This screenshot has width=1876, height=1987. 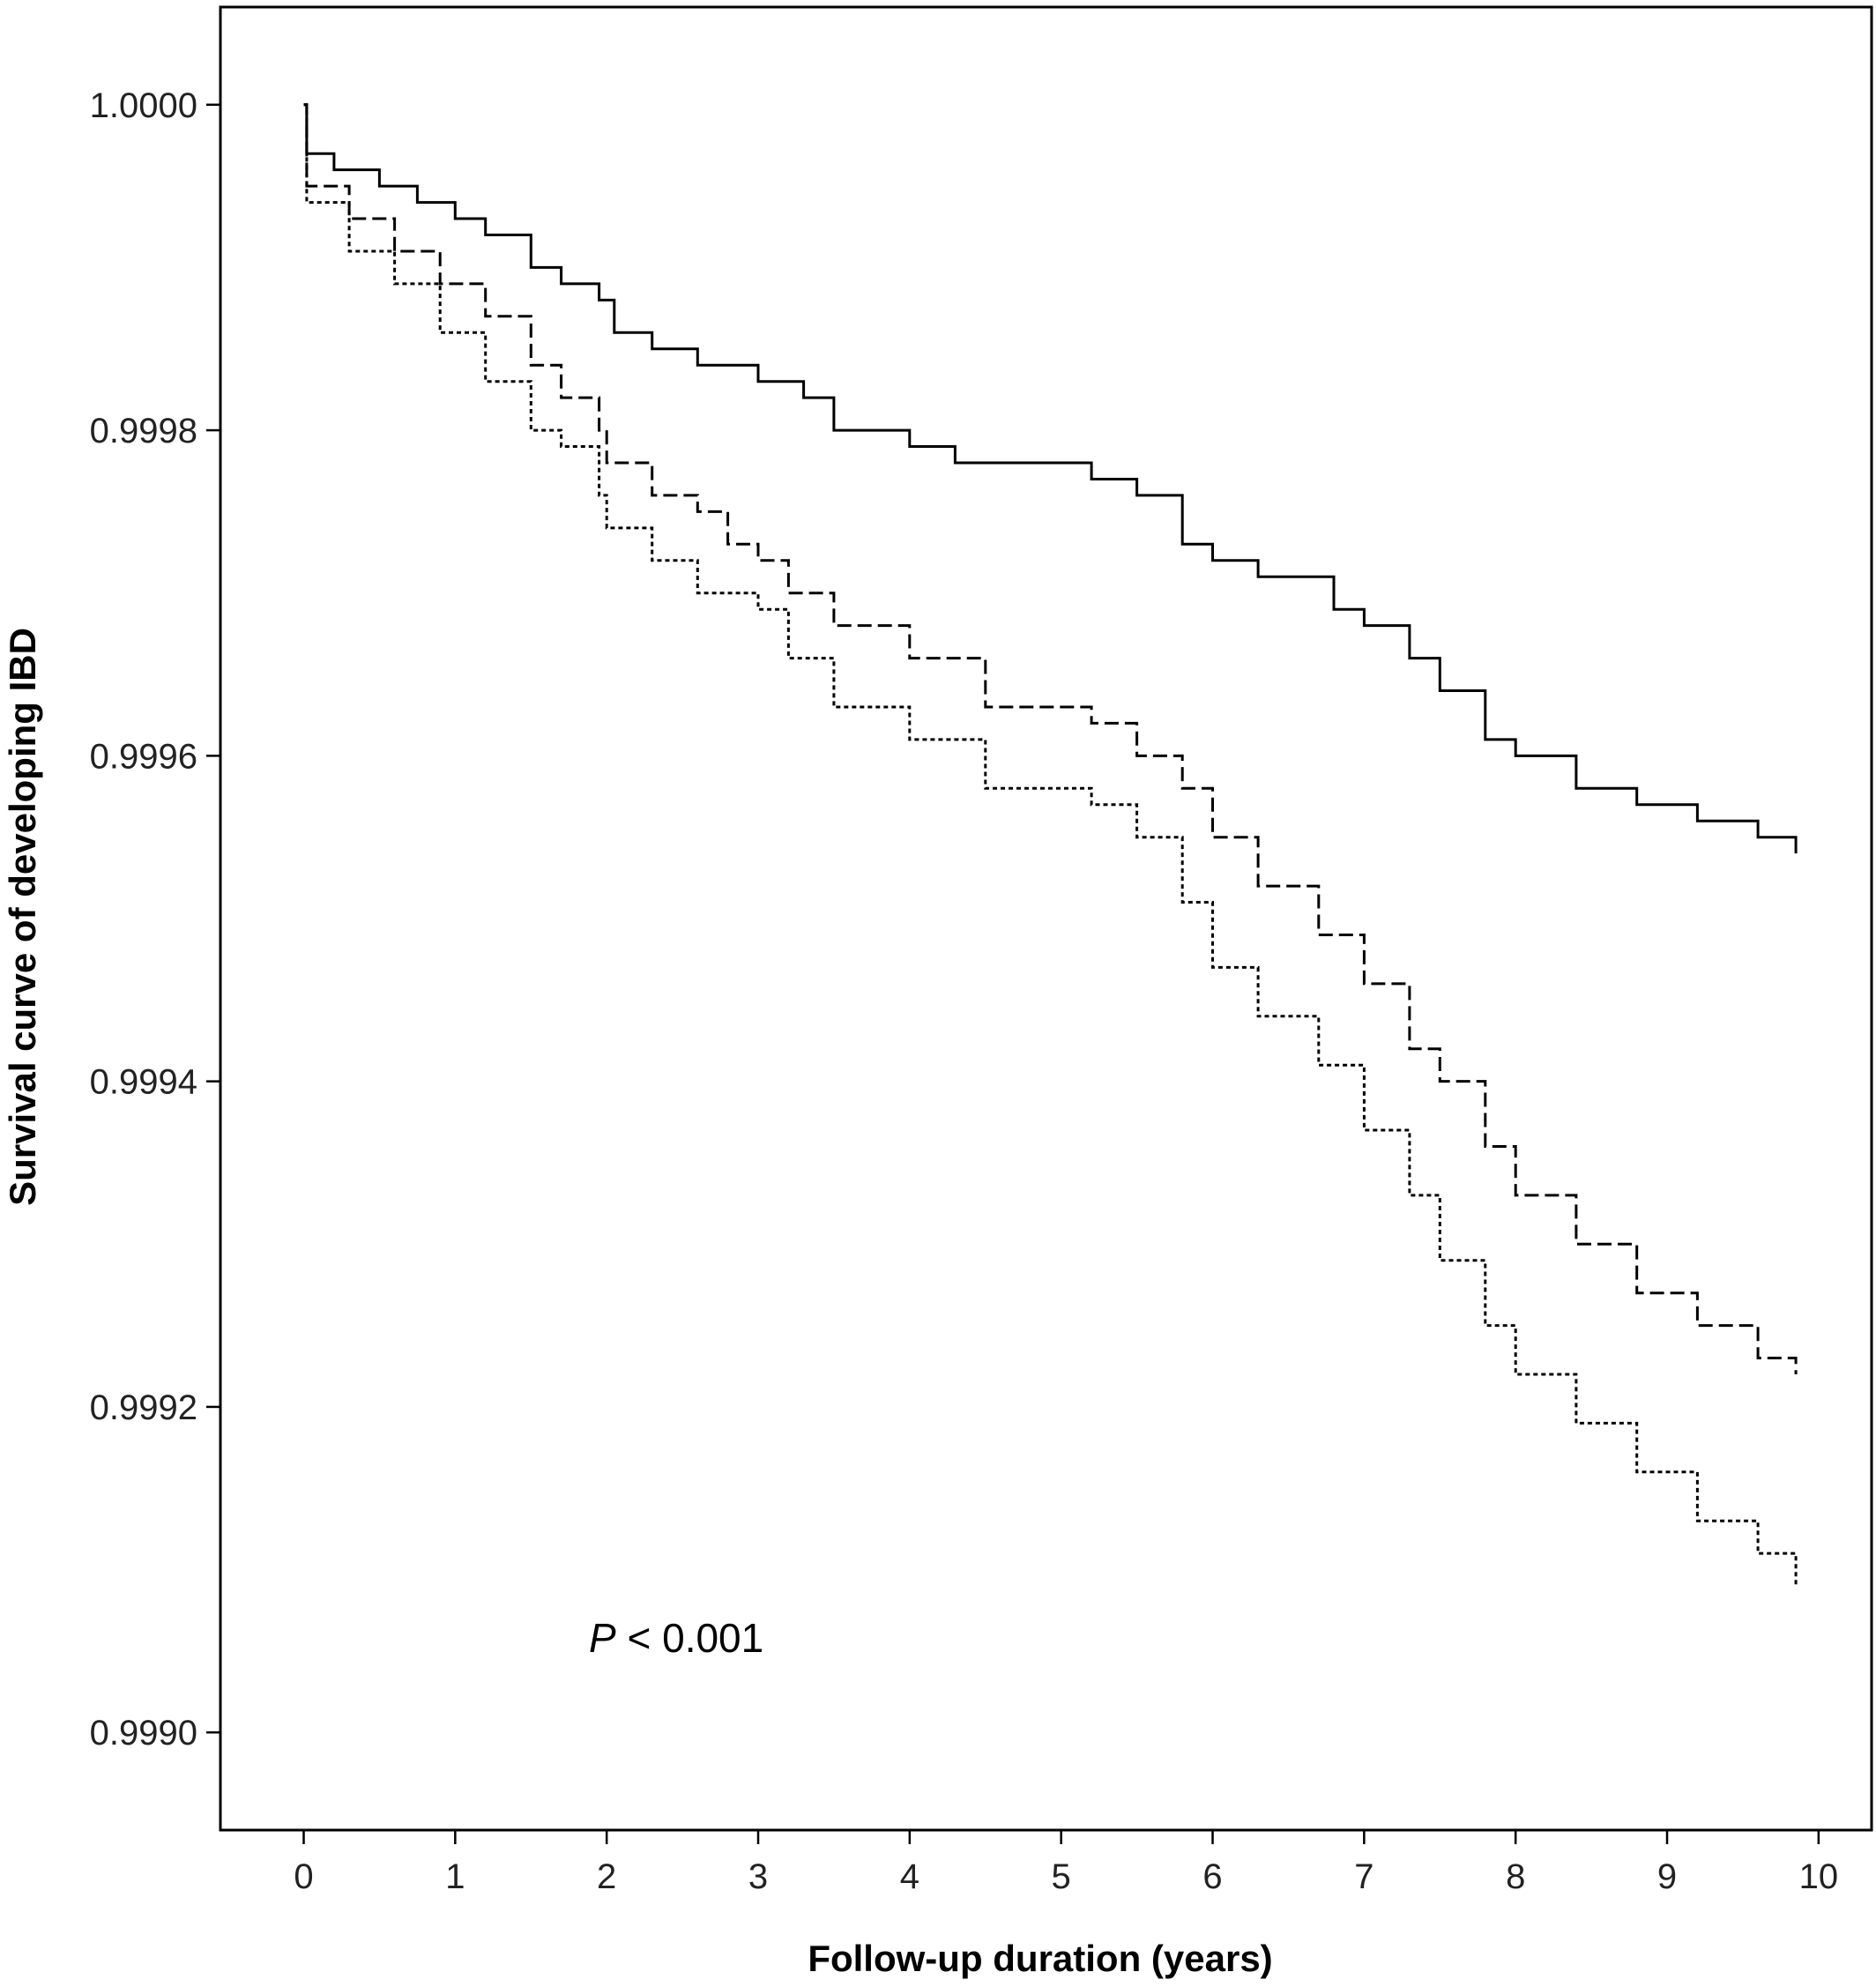 I want to click on y-tick-label: 0.9992, so click(x=143, y=1407).